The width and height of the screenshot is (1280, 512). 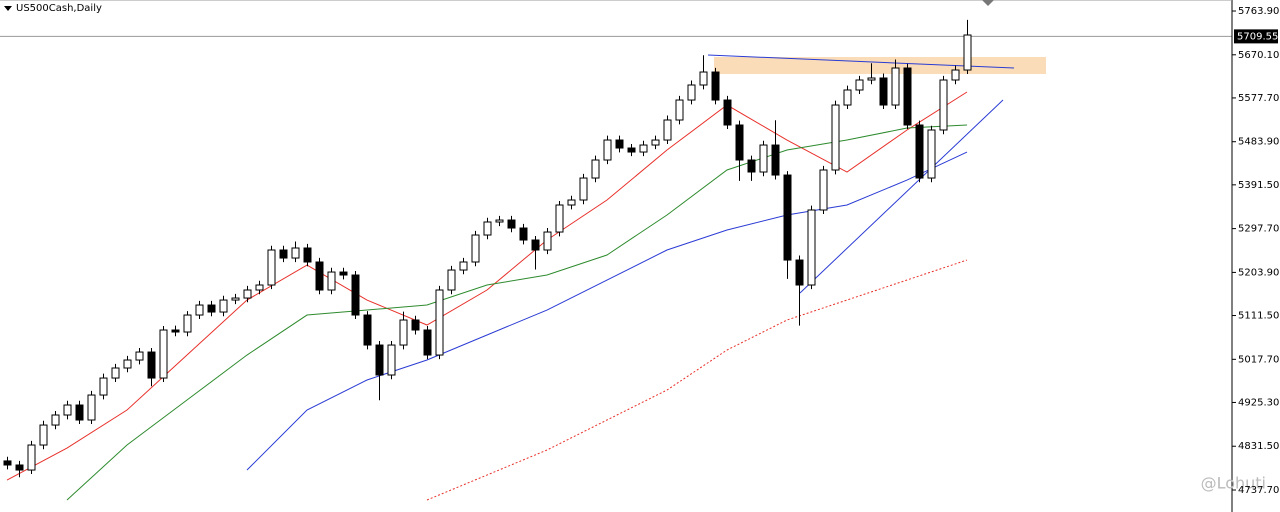 I want to click on y-tick-label: 5111.50, so click(x=1258, y=316).